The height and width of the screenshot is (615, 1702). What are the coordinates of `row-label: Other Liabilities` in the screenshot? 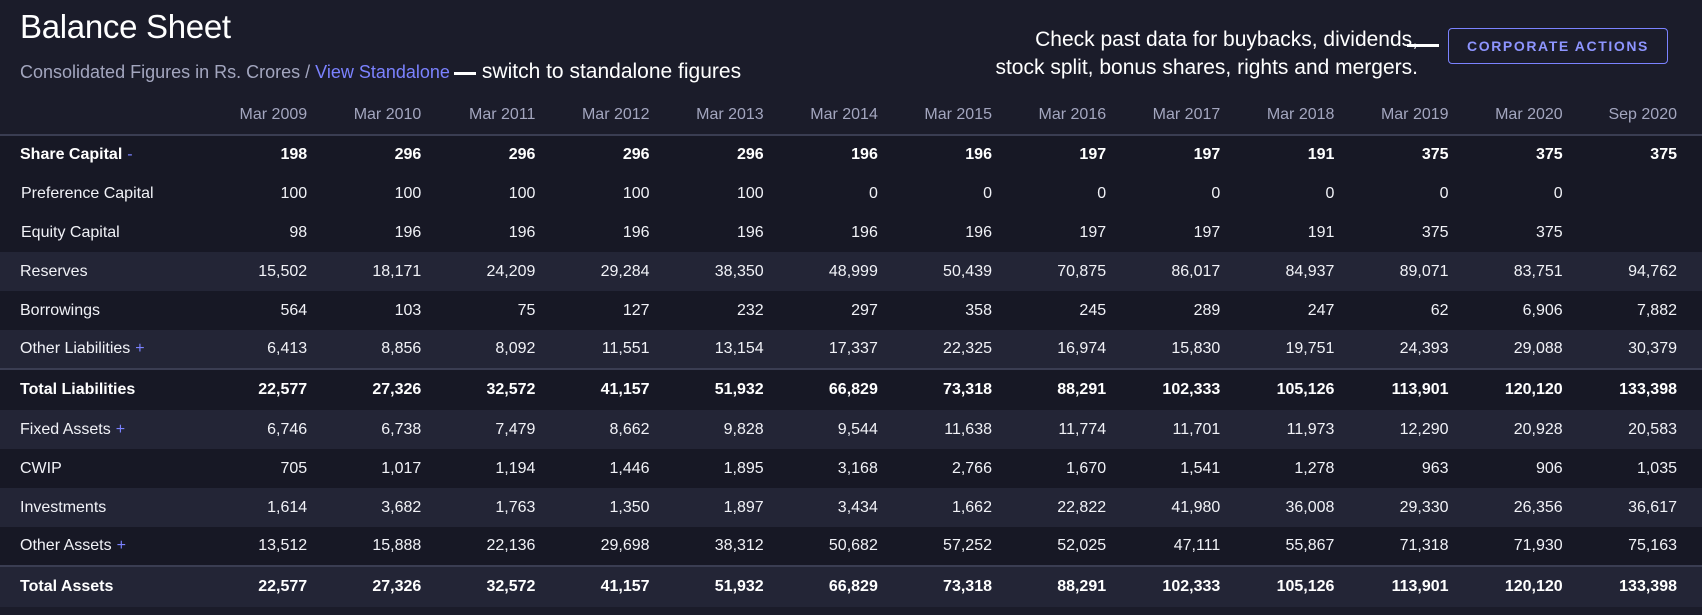 It's located at (75, 348).